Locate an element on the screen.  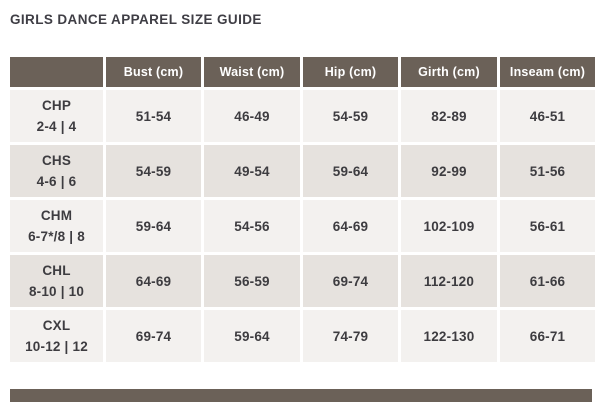
column-header-bust: Bust (cm) is located at coordinates (153, 72).